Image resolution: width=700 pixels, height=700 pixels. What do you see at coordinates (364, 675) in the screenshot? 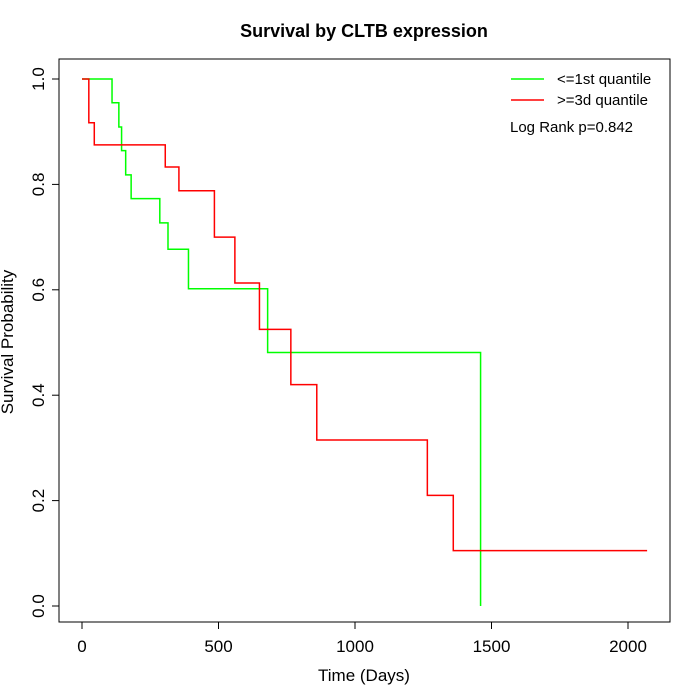
I see `x-axis-label: Time (Days)` at bounding box center [364, 675].